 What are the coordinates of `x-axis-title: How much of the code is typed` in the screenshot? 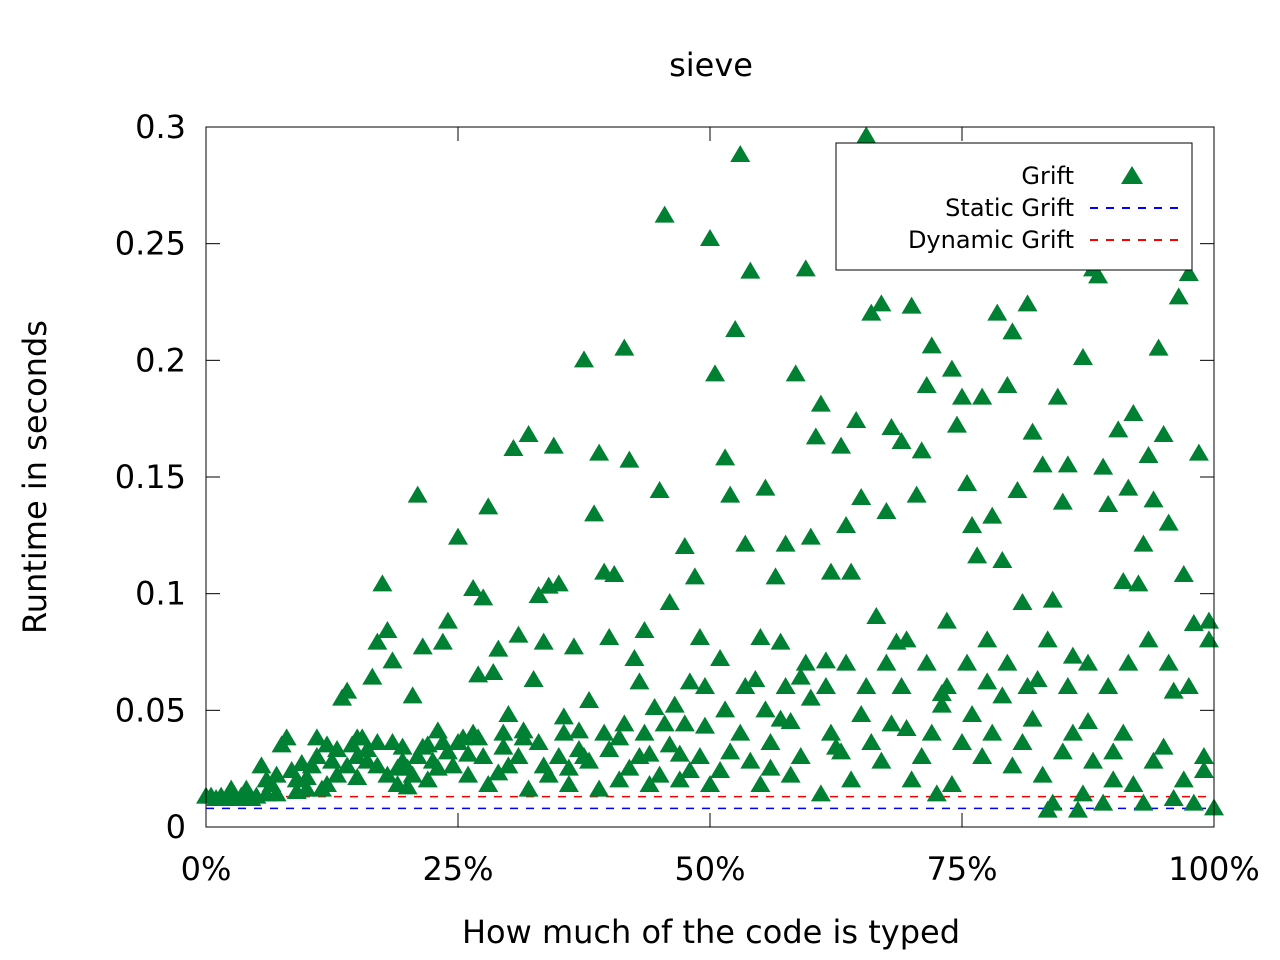 It's located at (711, 932).